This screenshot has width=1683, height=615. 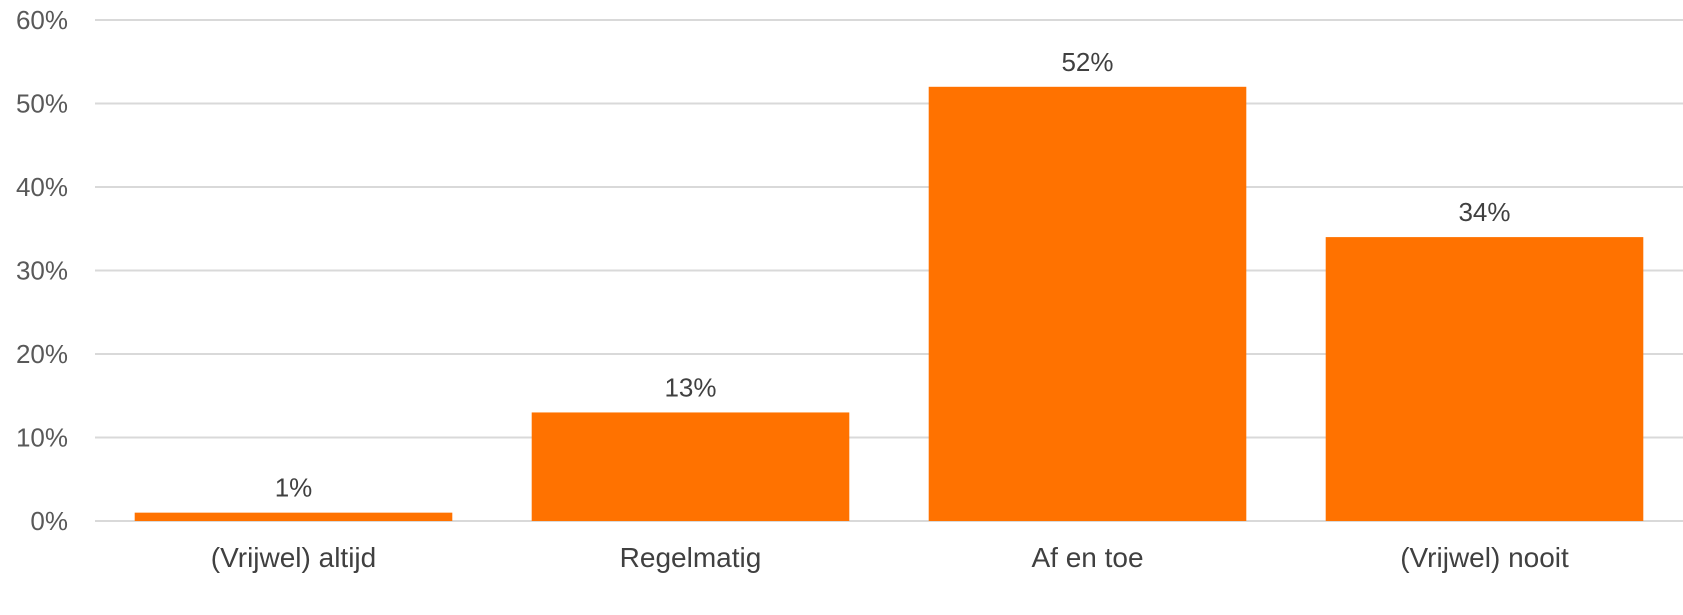 I want to click on y-tick-label: 20%, so click(x=42, y=354).